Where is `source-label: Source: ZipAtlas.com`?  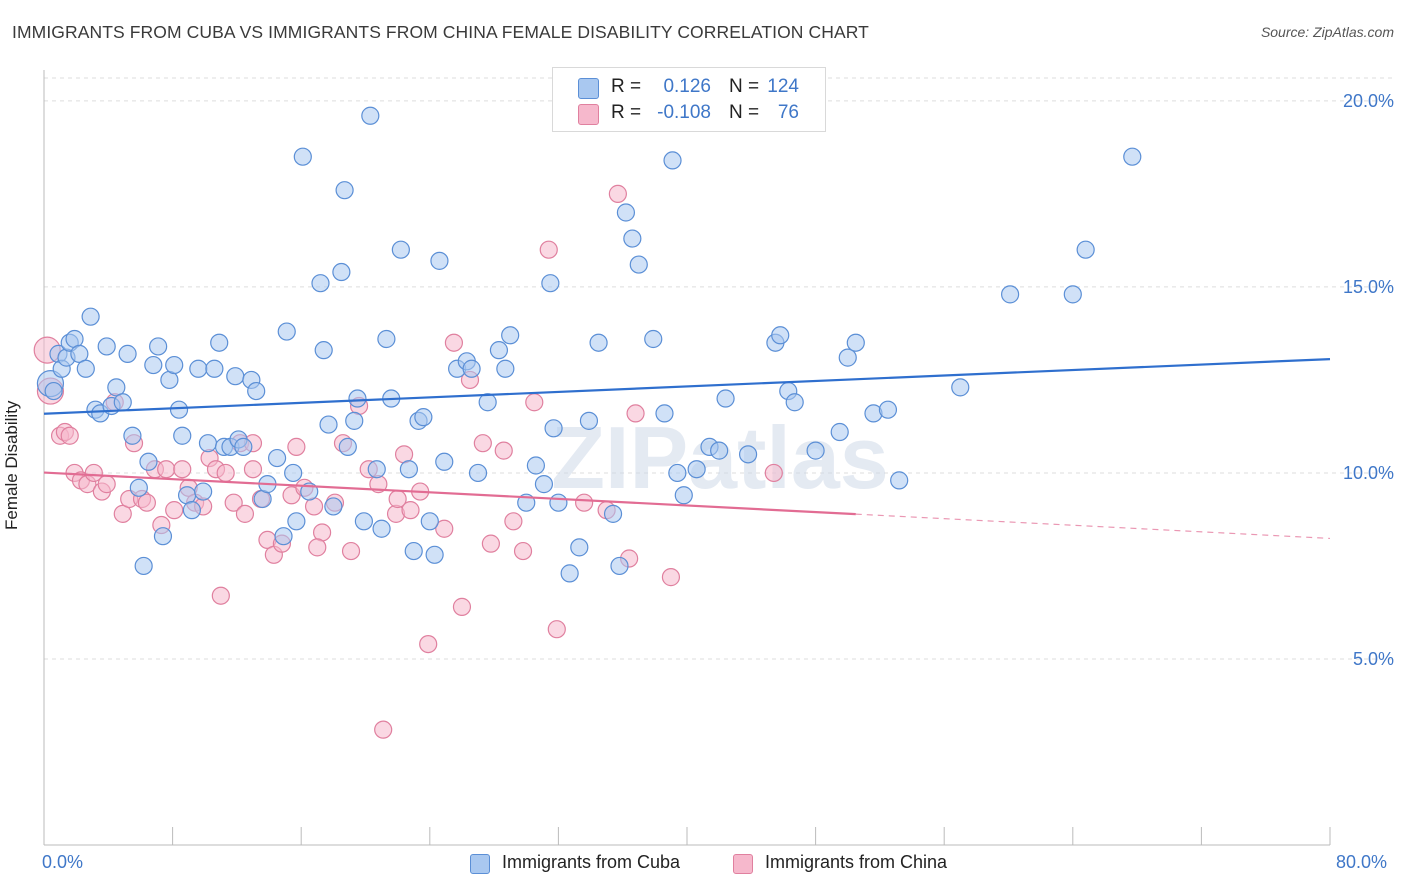 source-label: Source: ZipAtlas.com is located at coordinates (1327, 32).